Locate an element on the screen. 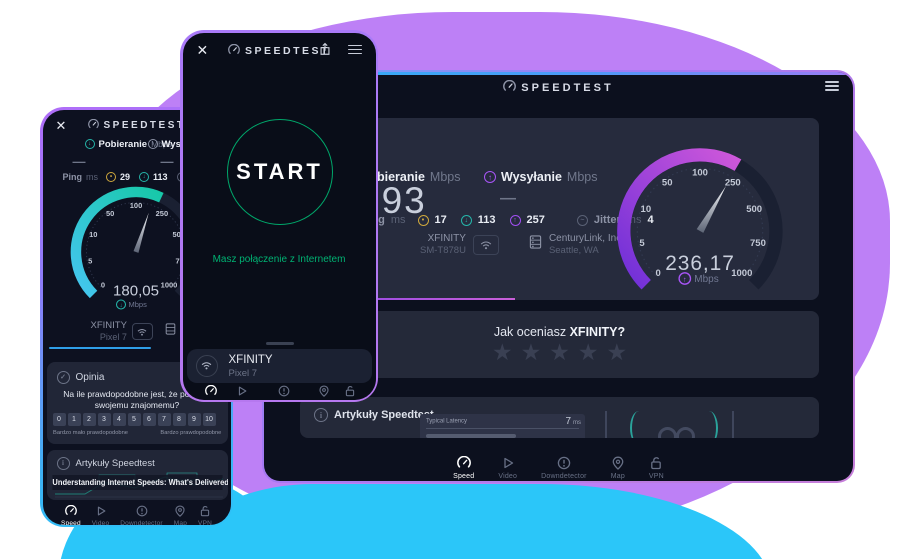 The width and height of the screenshot is (900, 559). svg-text: 250 is located at coordinates (161, 213).